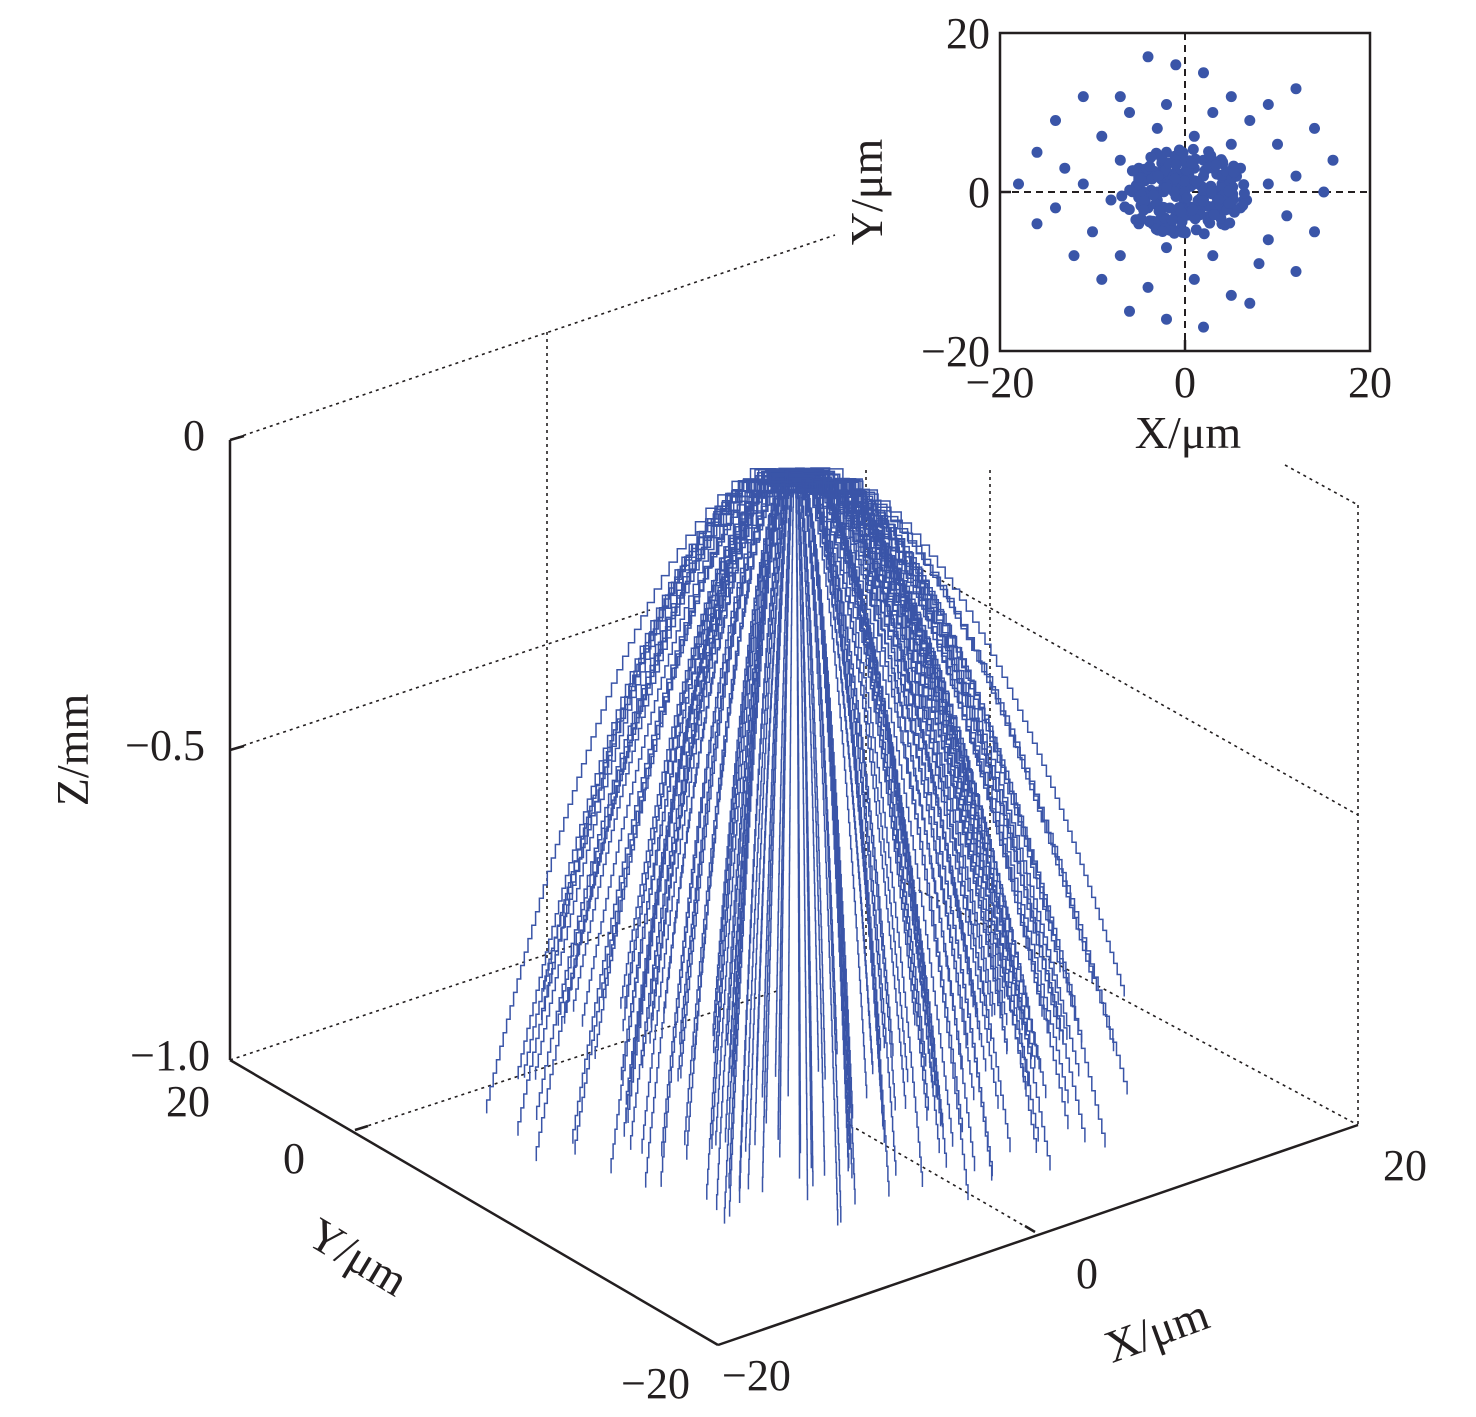 The width and height of the screenshot is (1476, 1417). What do you see at coordinates (1157, 1330) in the screenshot?
I see `x-axis-label: X/μm` at bounding box center [1157, 1330].